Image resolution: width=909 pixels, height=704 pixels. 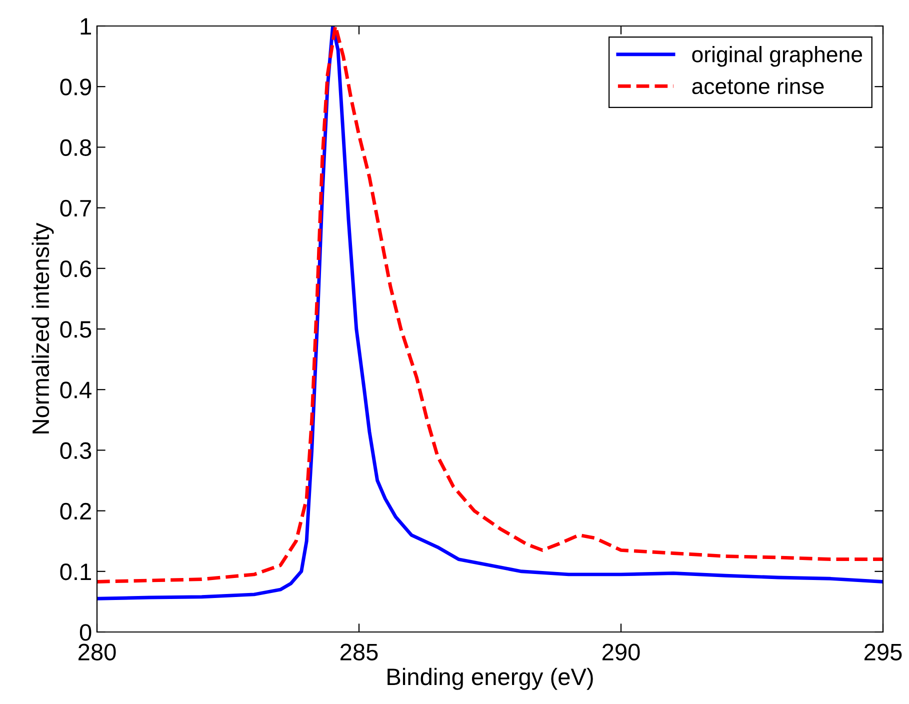 I want to click on y-tick-label: 0.9, so click(x=76, y=87).